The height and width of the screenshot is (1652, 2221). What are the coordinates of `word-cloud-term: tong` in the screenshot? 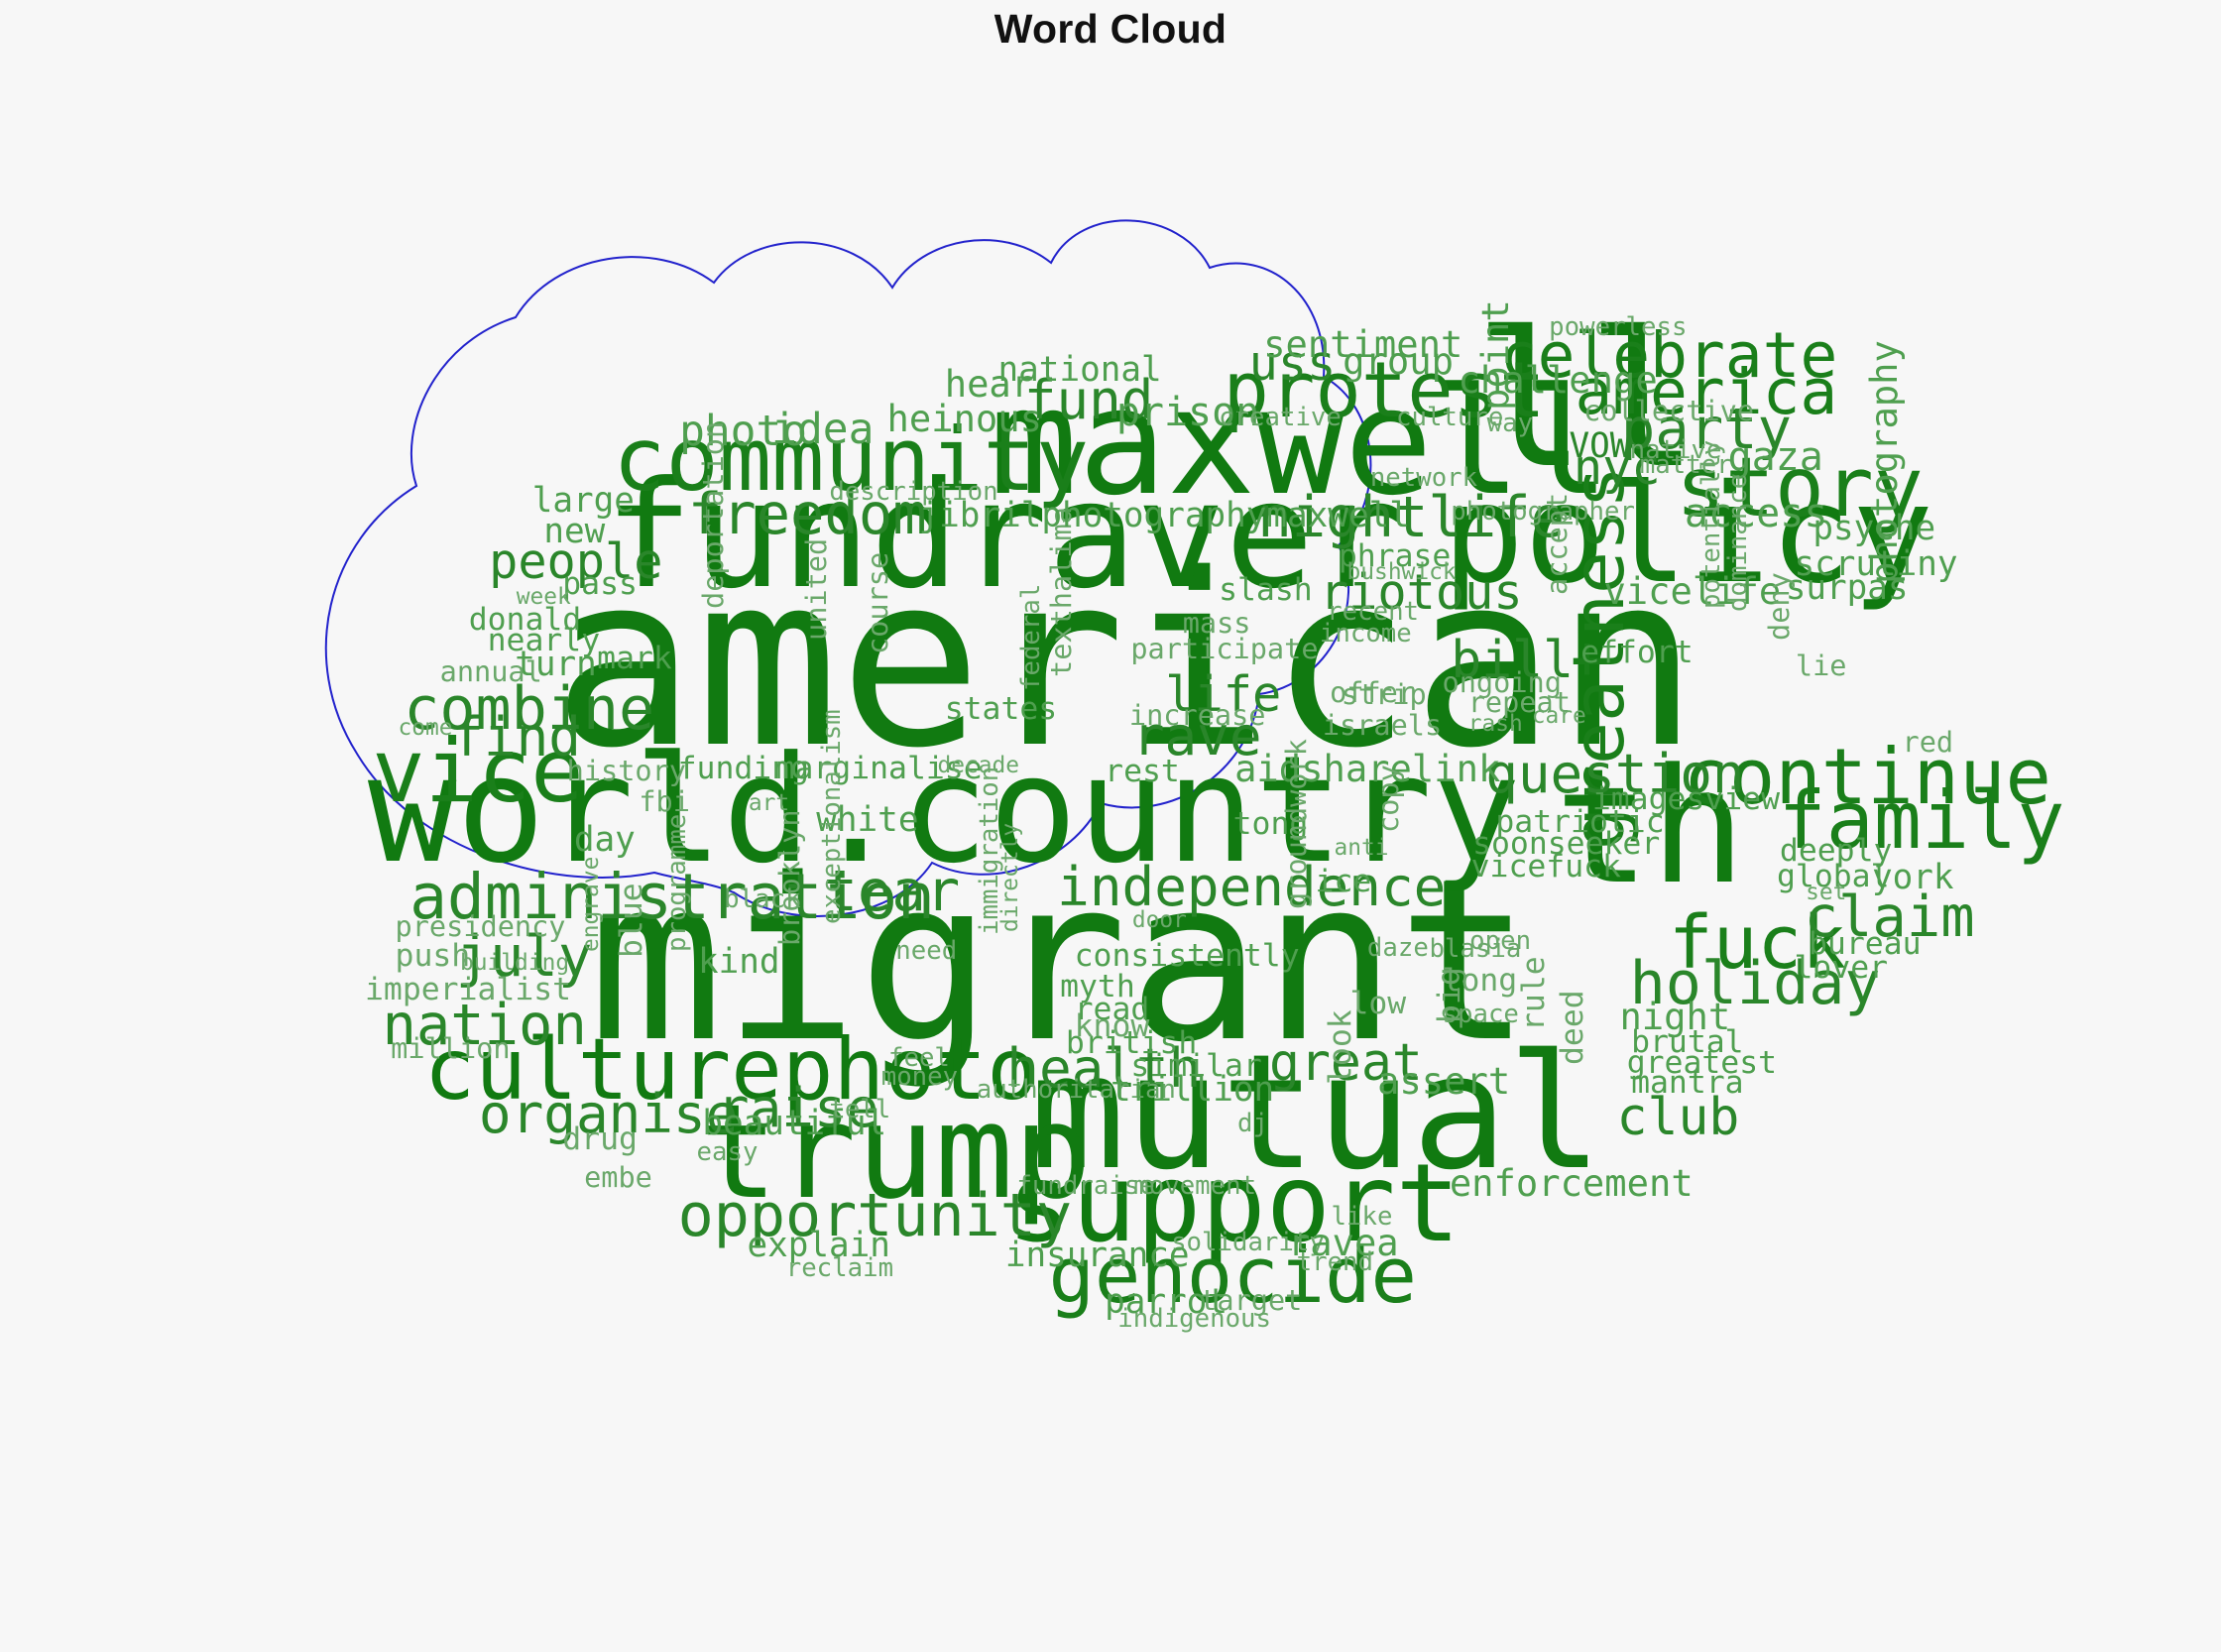 It's located at (1270, 823).